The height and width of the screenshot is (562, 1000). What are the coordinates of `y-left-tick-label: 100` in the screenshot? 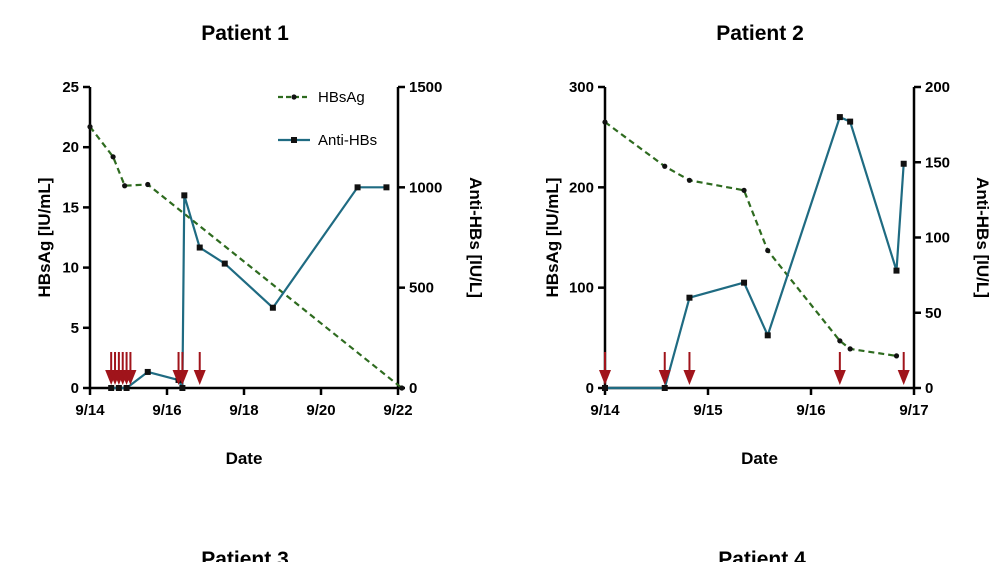 It's located at (581, 288).